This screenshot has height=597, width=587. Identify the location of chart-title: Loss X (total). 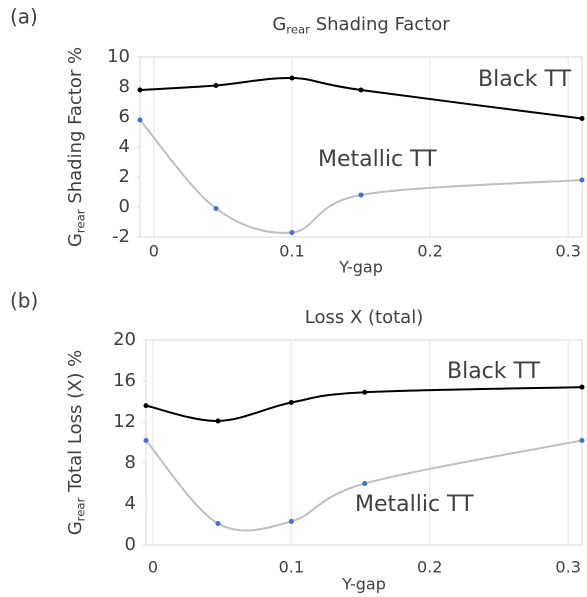
(364, 317).